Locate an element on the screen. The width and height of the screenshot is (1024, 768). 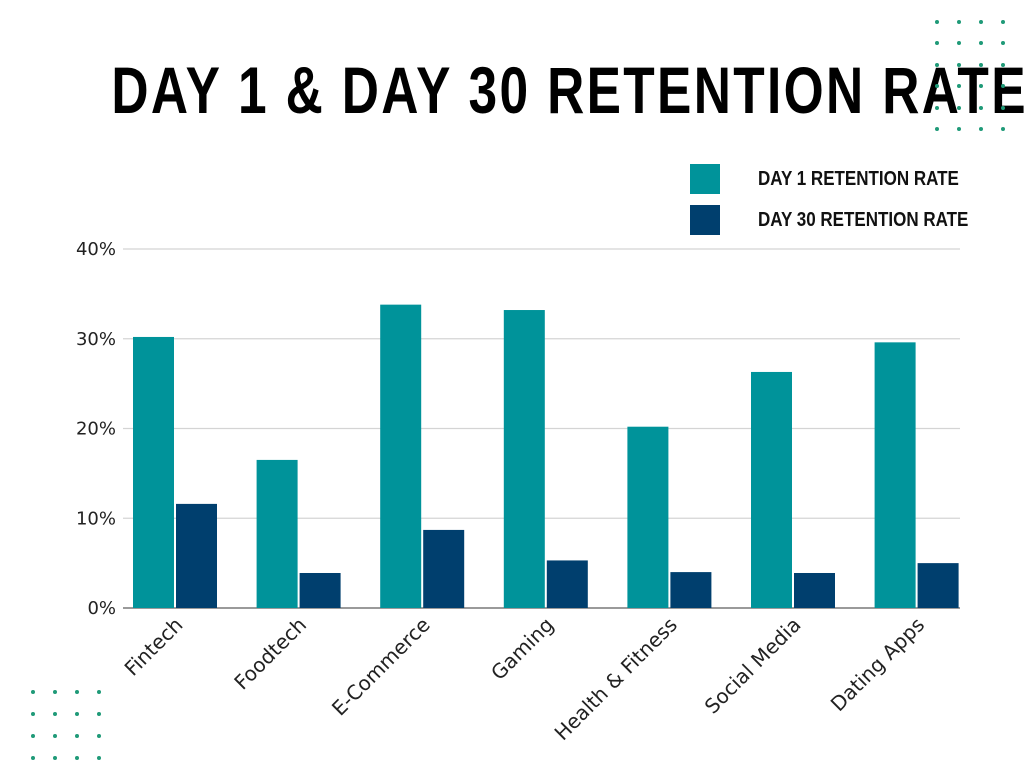
y-tick-label: 30% is located at coordinates (96, 339).